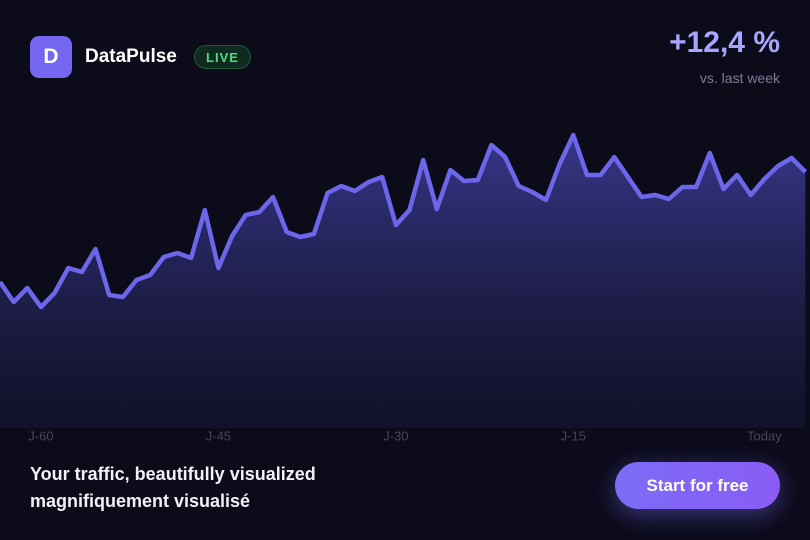  Describe the element at coordinates (739, 78) in the screenshot. I see `change-note: vs. last week` at that location.